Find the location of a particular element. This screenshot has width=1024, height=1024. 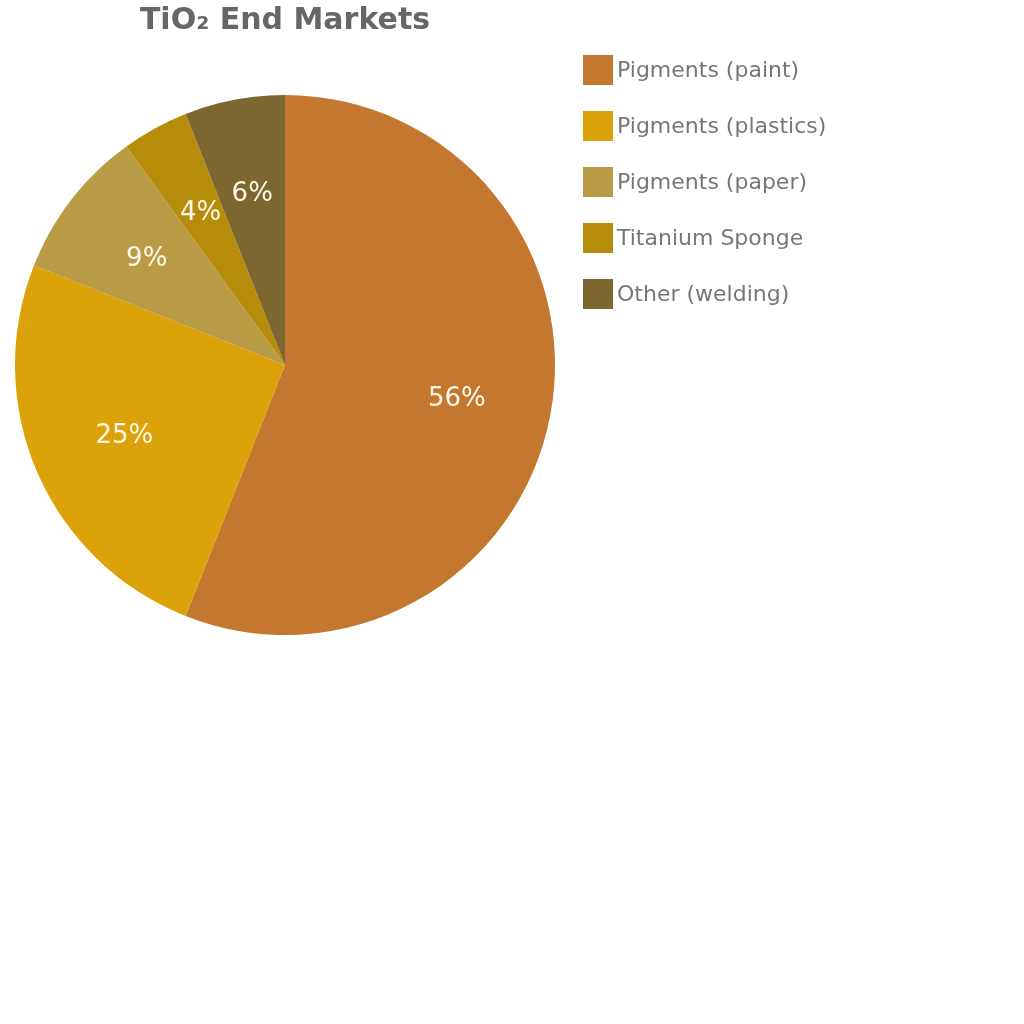

legend-label: Pigments (plastics) is located at coordinates (722, 125).